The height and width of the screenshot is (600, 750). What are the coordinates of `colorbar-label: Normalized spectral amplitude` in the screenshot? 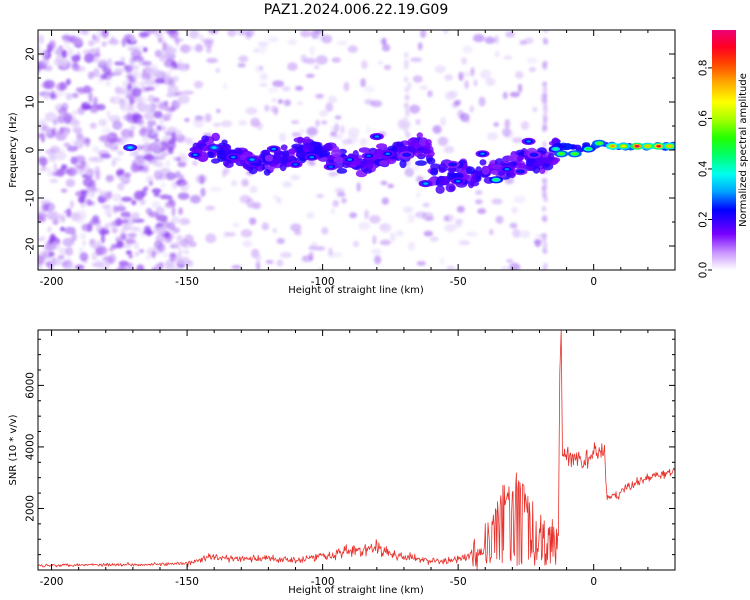 It's located at (743, 150).